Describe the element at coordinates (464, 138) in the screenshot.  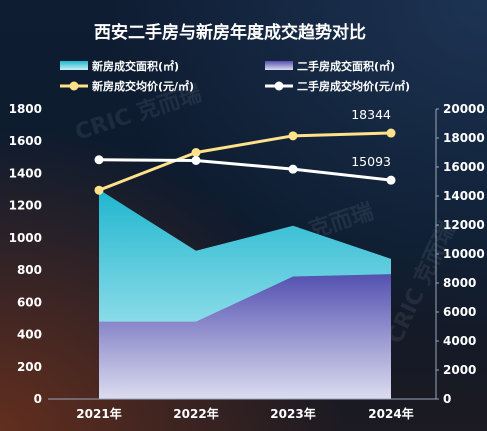
I see `y-right-tick-label: 18000` at that location.